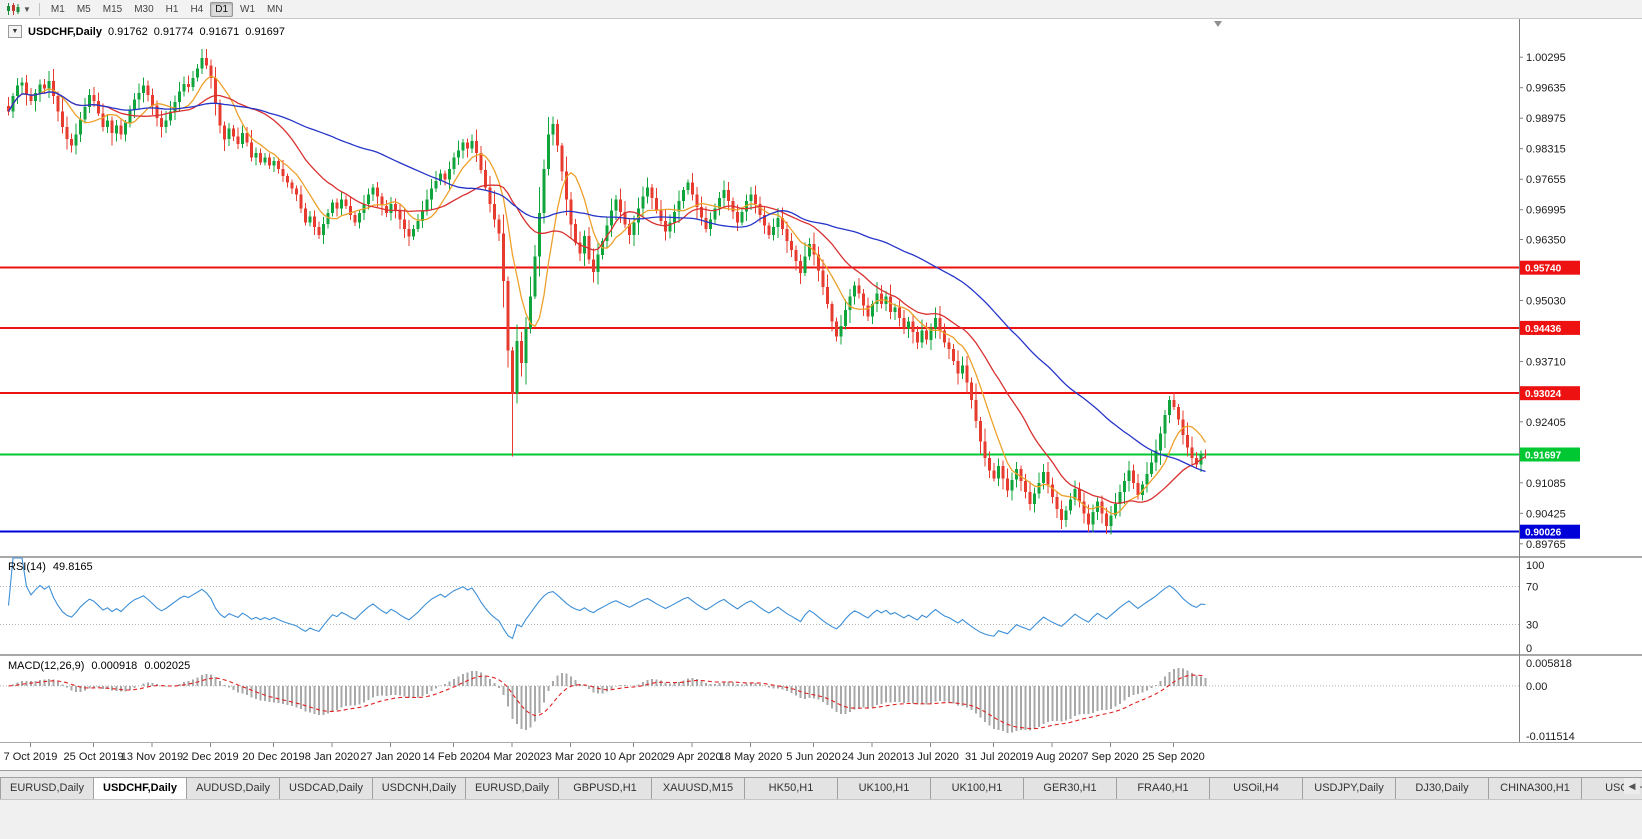 The width and height of the screenshot is (1642, 839). I want to click on svg-text: 0.99635, so click(1546, 89).